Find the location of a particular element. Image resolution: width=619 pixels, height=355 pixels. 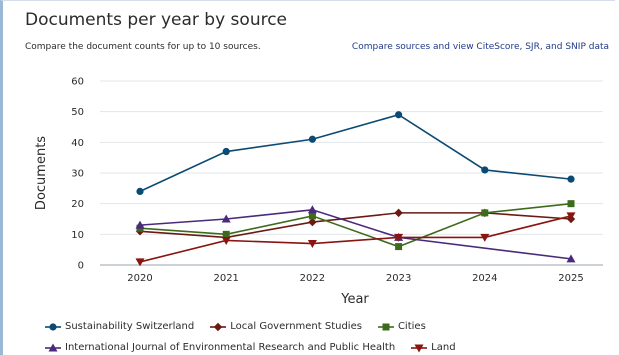

y-tick-label: 40 is located at coordinates (77, 143).